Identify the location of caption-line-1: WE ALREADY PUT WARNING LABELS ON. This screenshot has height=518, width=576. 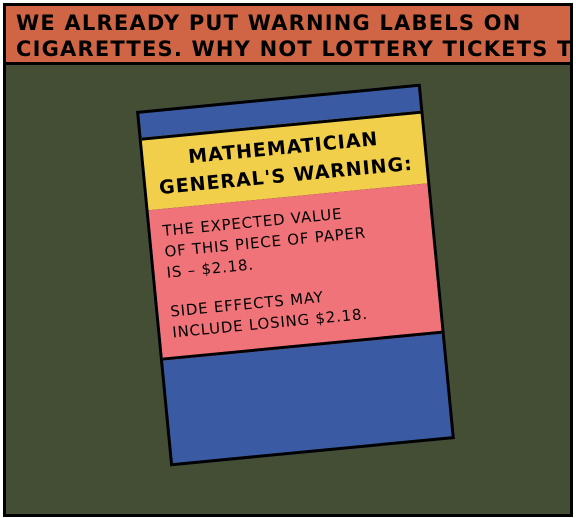
(269, 23).